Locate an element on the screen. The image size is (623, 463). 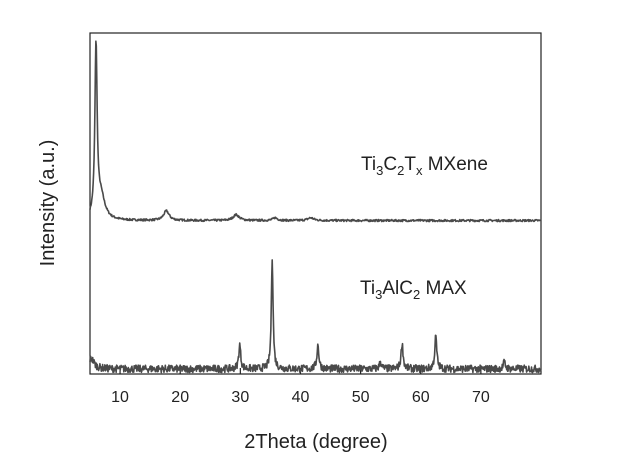
x-tick-label-30: 30 is located at coordinates (240, 397).